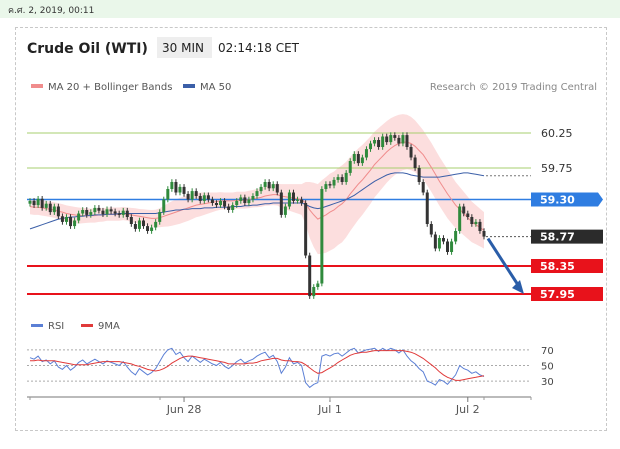 The image size is (620, 449). I want to click on level-tag-pivot, so click(567, 199).